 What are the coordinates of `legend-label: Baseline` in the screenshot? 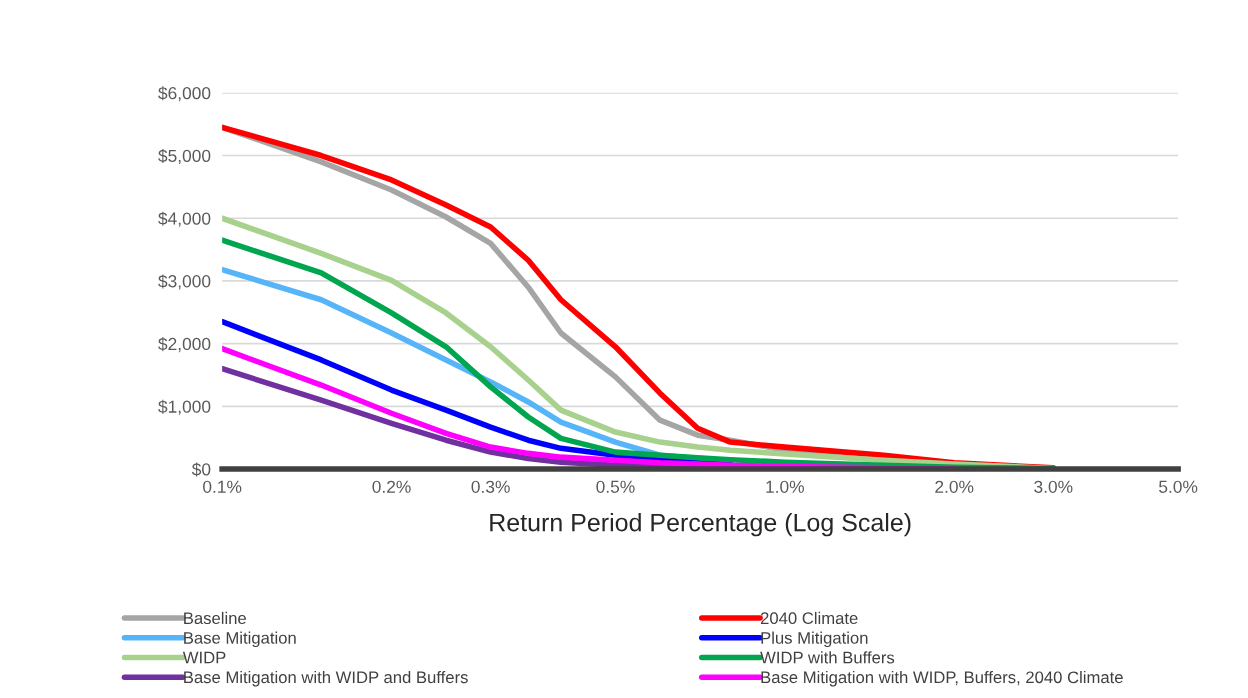 It's located at (215, 618).